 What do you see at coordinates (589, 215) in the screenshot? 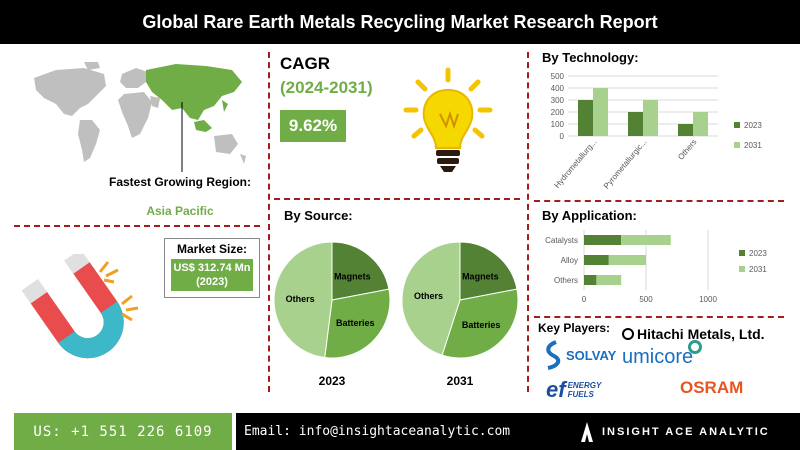
I see `by-application-heading: By Application:` at bounding box center [589, 215].